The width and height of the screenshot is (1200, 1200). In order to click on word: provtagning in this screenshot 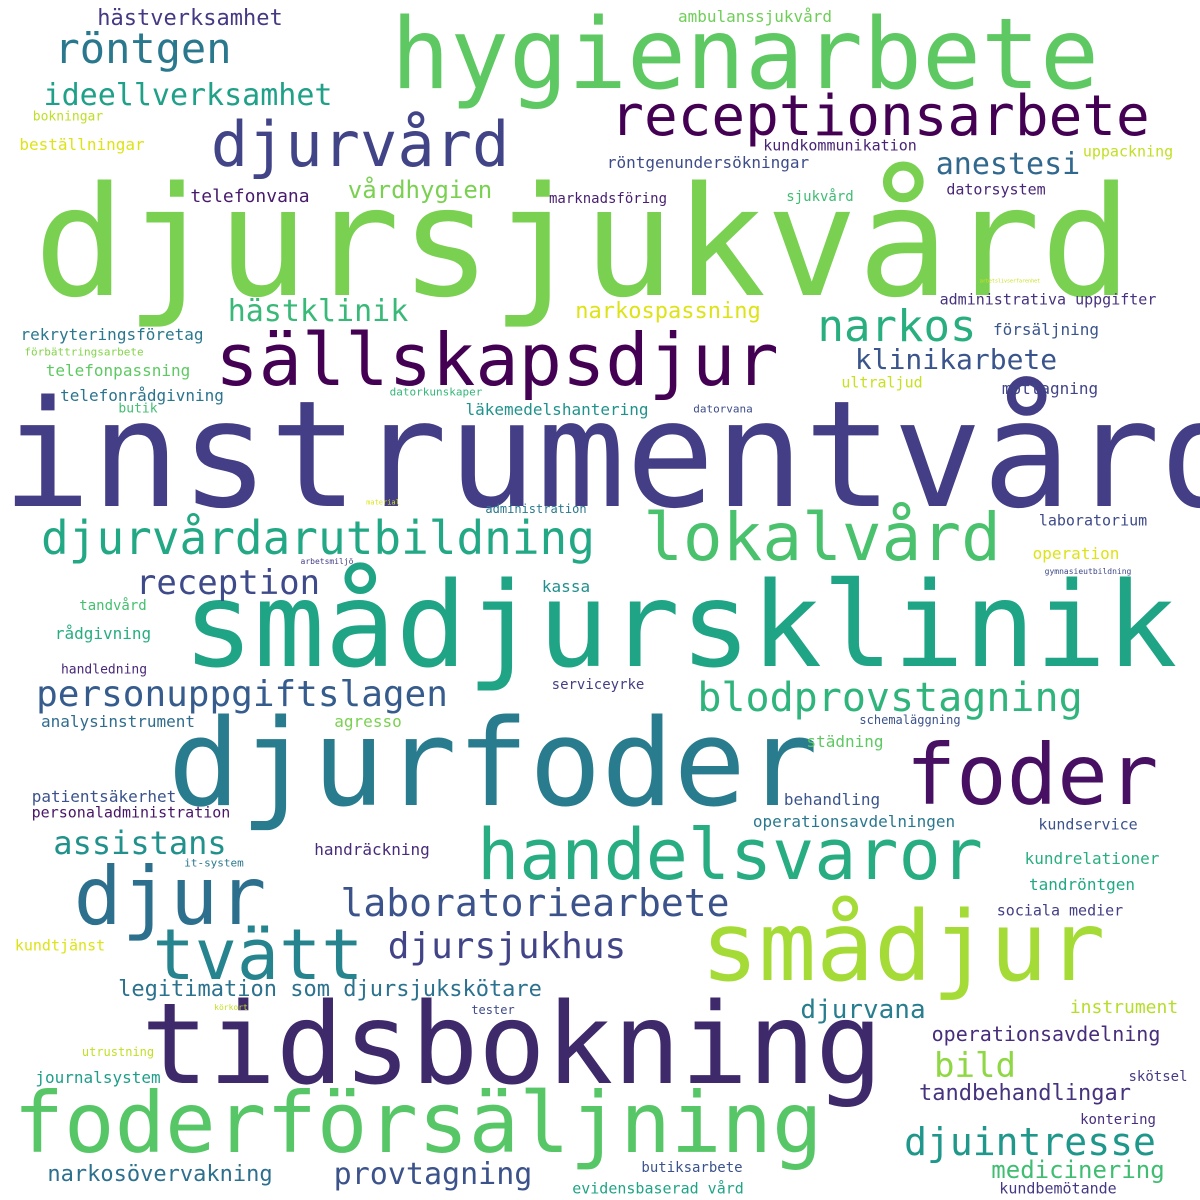, I will do `click(433, 1174)`.